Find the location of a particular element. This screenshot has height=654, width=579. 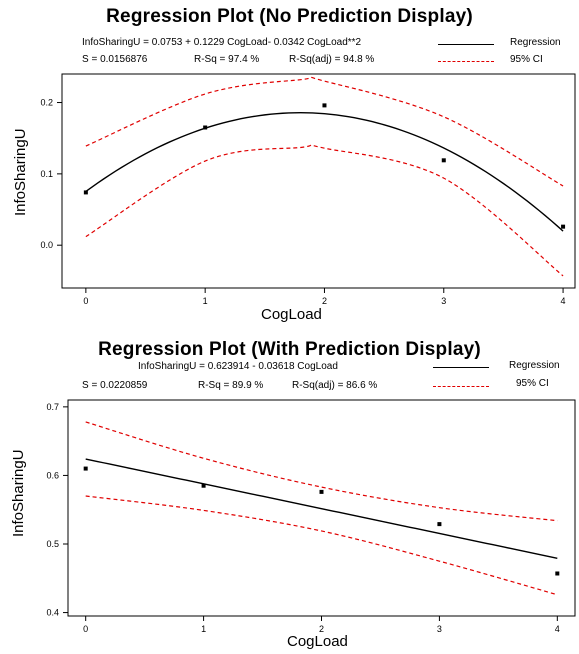

y-tick-label: 0.4 is located at coordinates (52, 613).